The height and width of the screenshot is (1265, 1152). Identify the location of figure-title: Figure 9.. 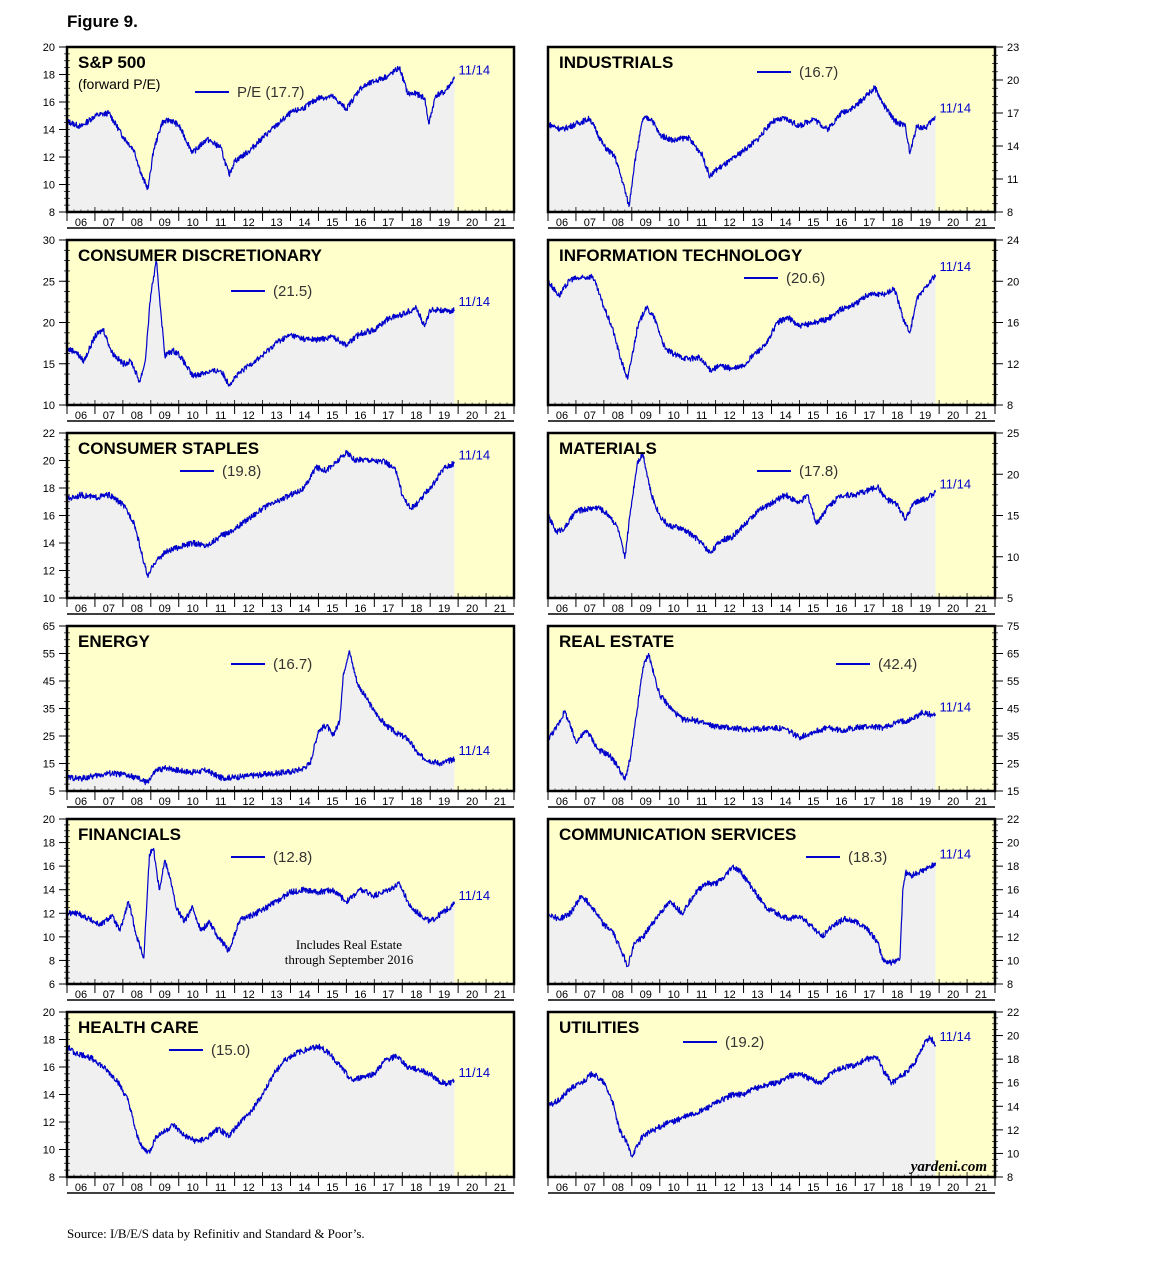
(102, 21).